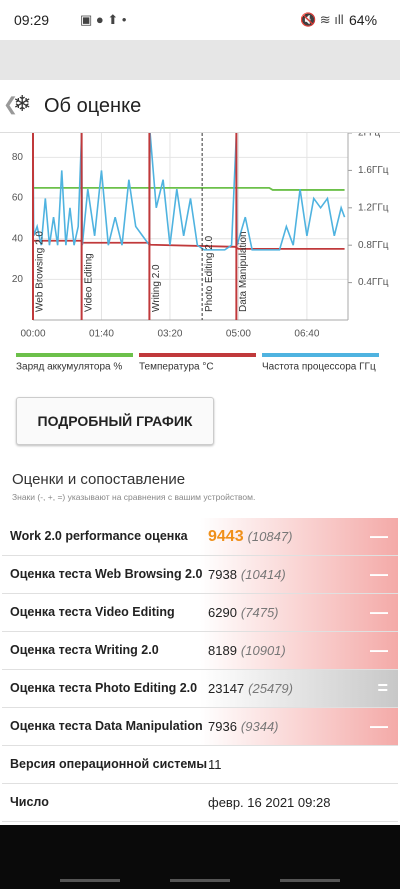 This screenshot has width=400, height=889. Describe the element at coordinates (32, 334) in the screenshot. I see `x-tick-label: 00:00` at that location.